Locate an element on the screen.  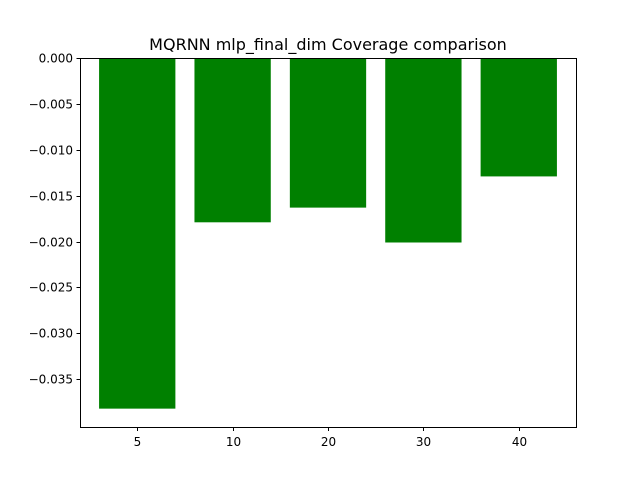
x-tick-label: 10 is located at coordinates (233, 442).